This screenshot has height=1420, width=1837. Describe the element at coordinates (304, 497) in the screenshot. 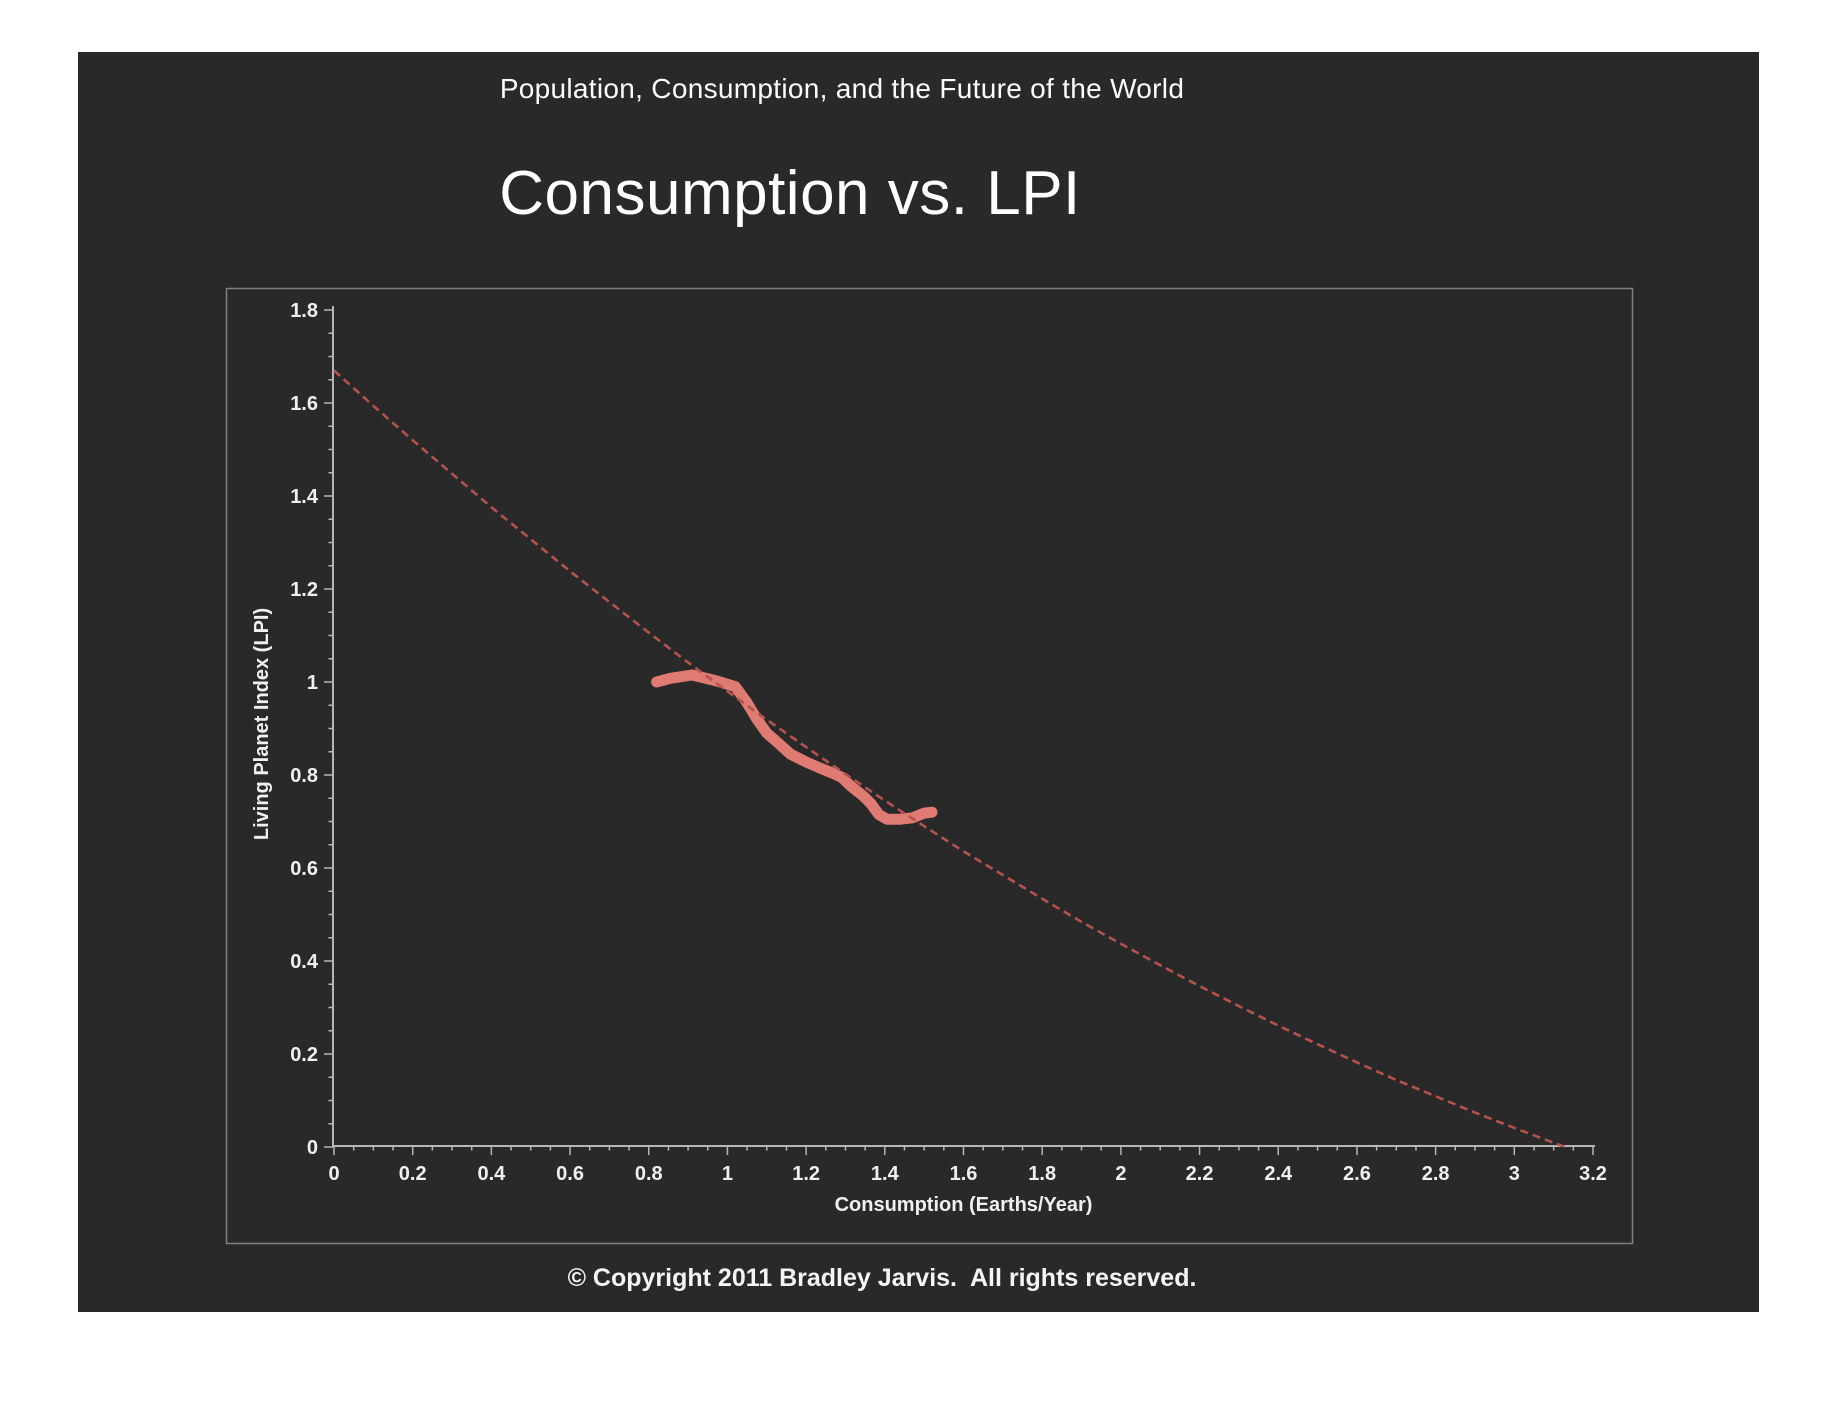

I see `y-tick-label: 1.4` at that location.